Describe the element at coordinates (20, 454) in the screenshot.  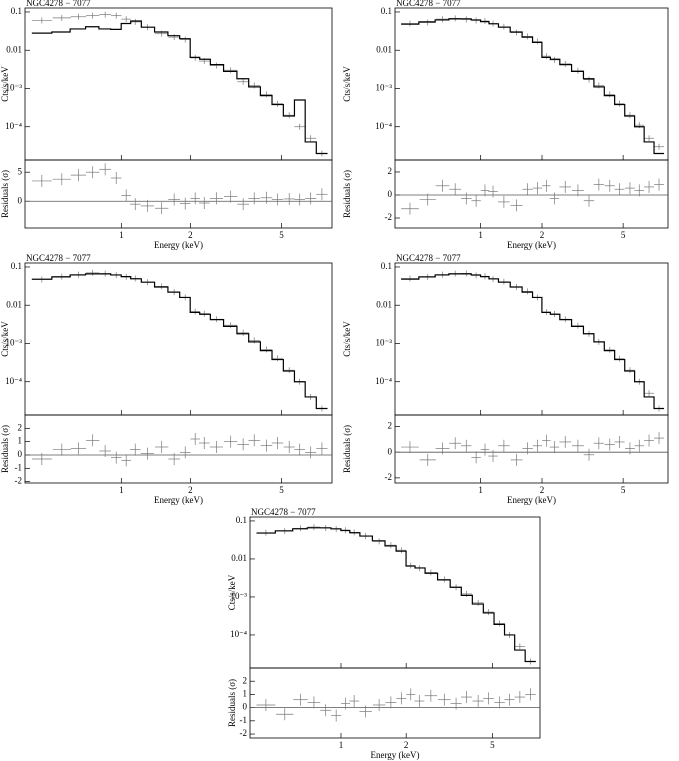
I see `y-tick-label: 0` at that location.